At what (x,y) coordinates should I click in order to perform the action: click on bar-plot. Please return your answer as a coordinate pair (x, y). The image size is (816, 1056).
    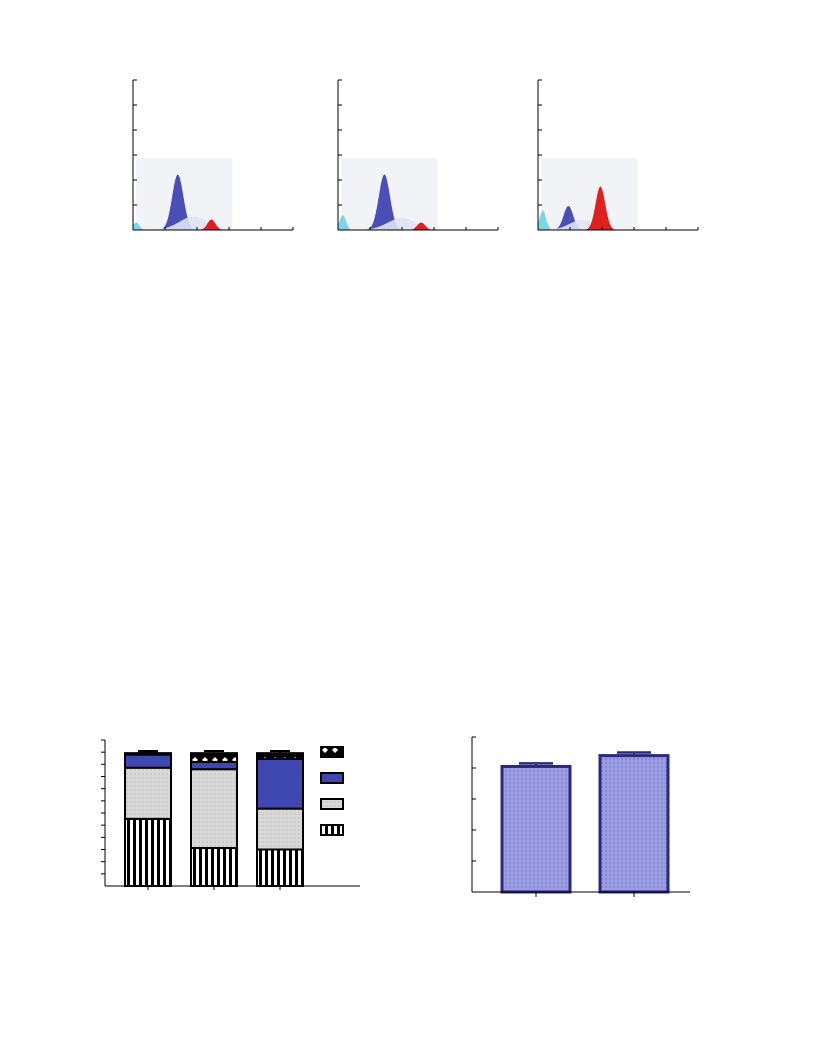
    Looking at the image, I should click on (580, 816).